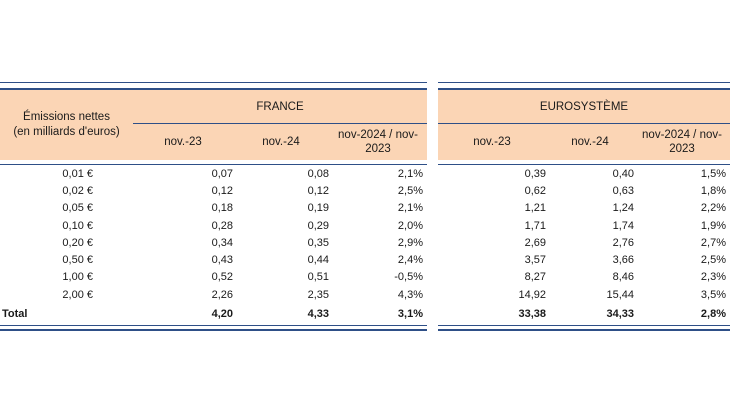  Describe the element at coordinates (620, 294) in the screenshot. I see `table-cell: 15,44` at that location.